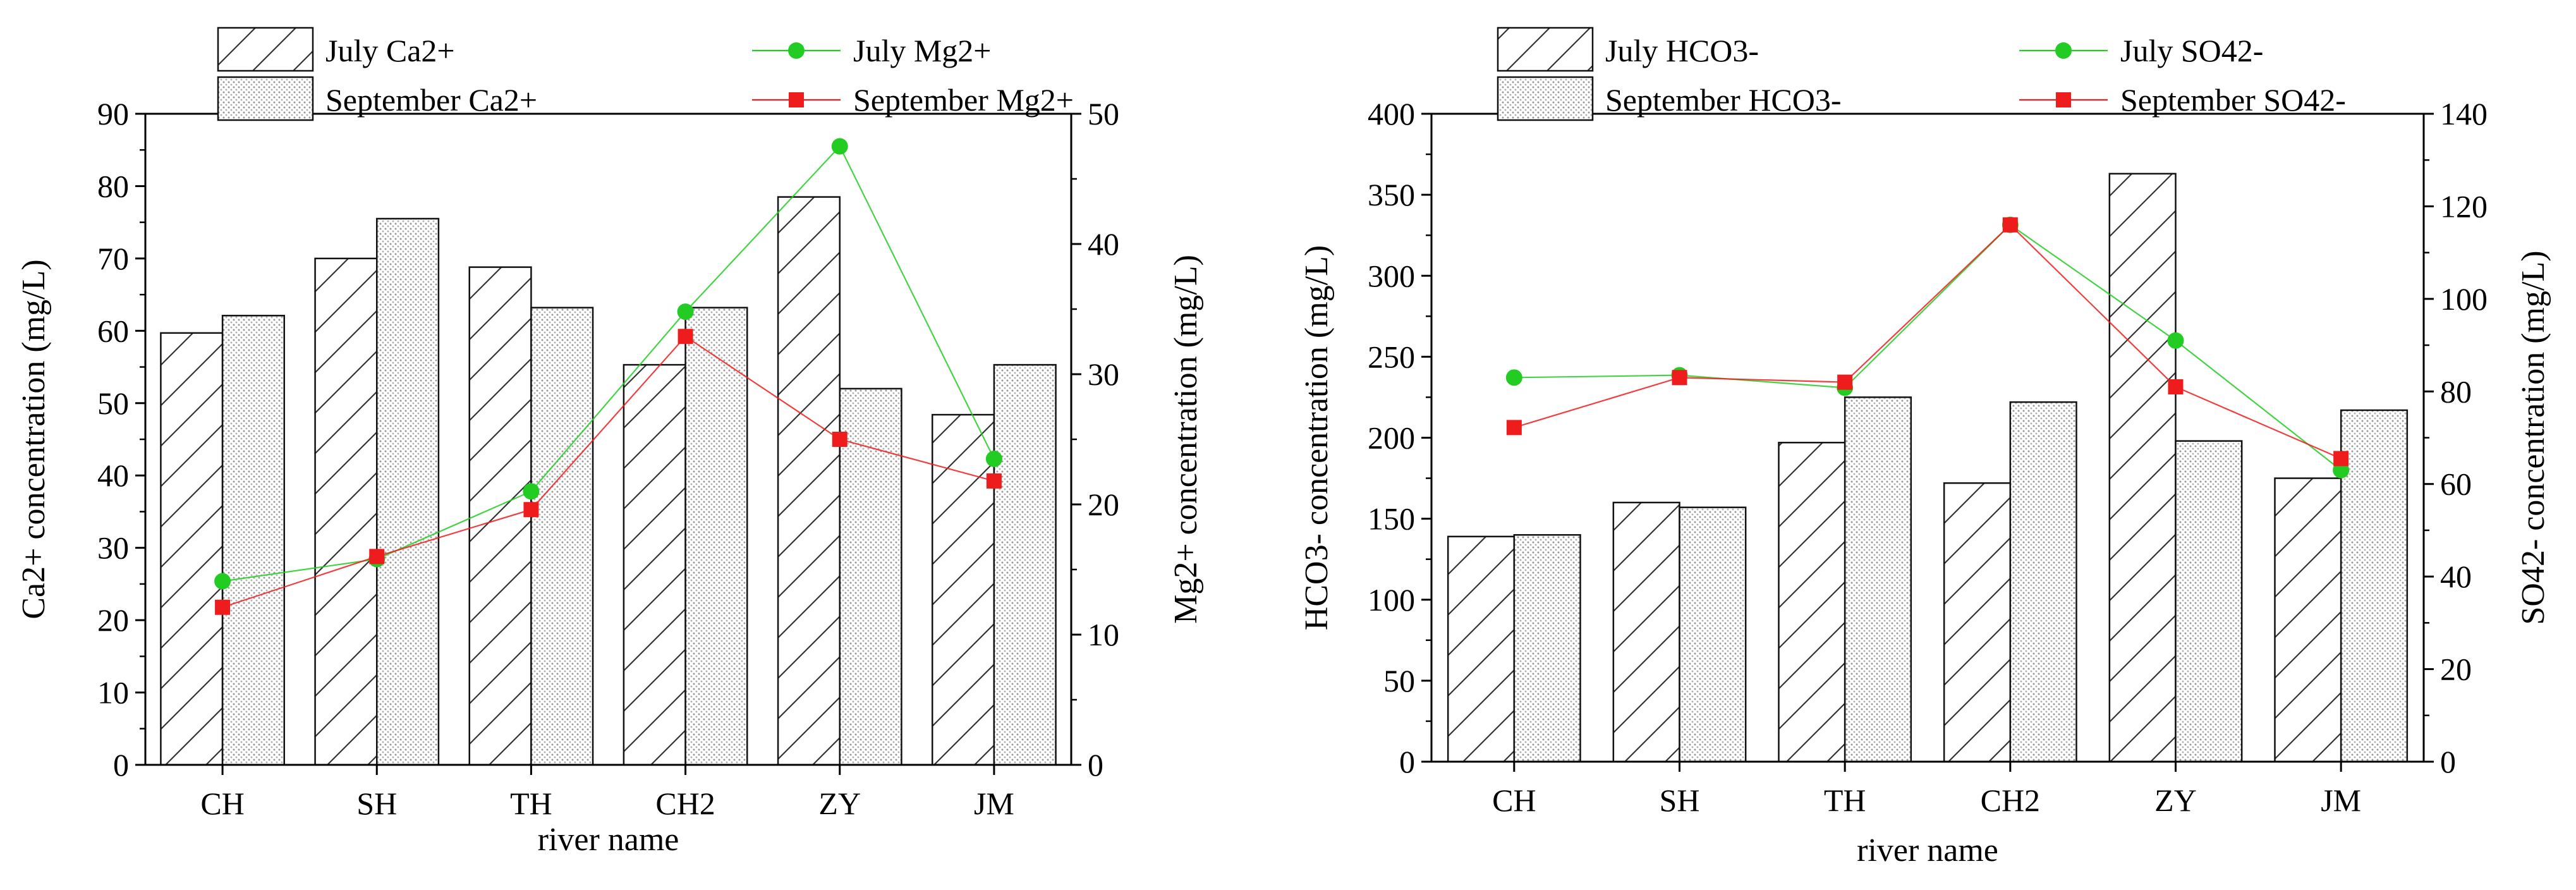  Describe the element at coordinates (2464, 113) in the screenshot. I see `y2-tick-label: 140` at that location.